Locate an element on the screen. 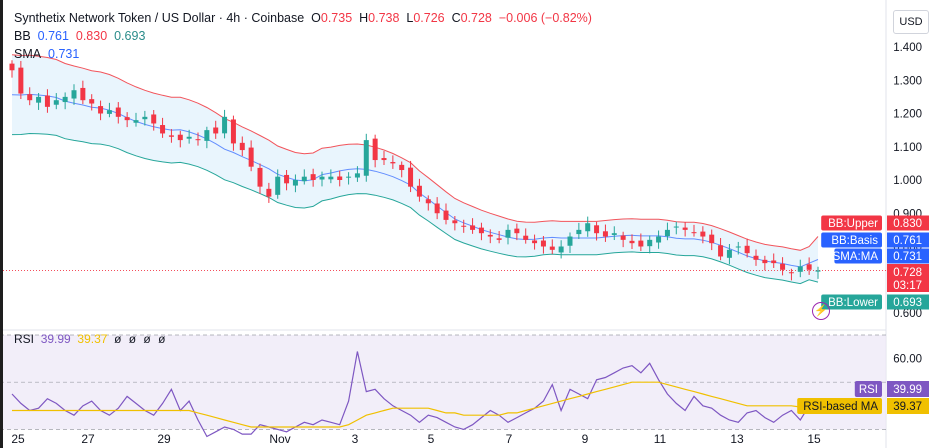 The image size is (934, 448). bb-legend: BB 0.761 0.830 0.693 is located at coordinates (79, 36).